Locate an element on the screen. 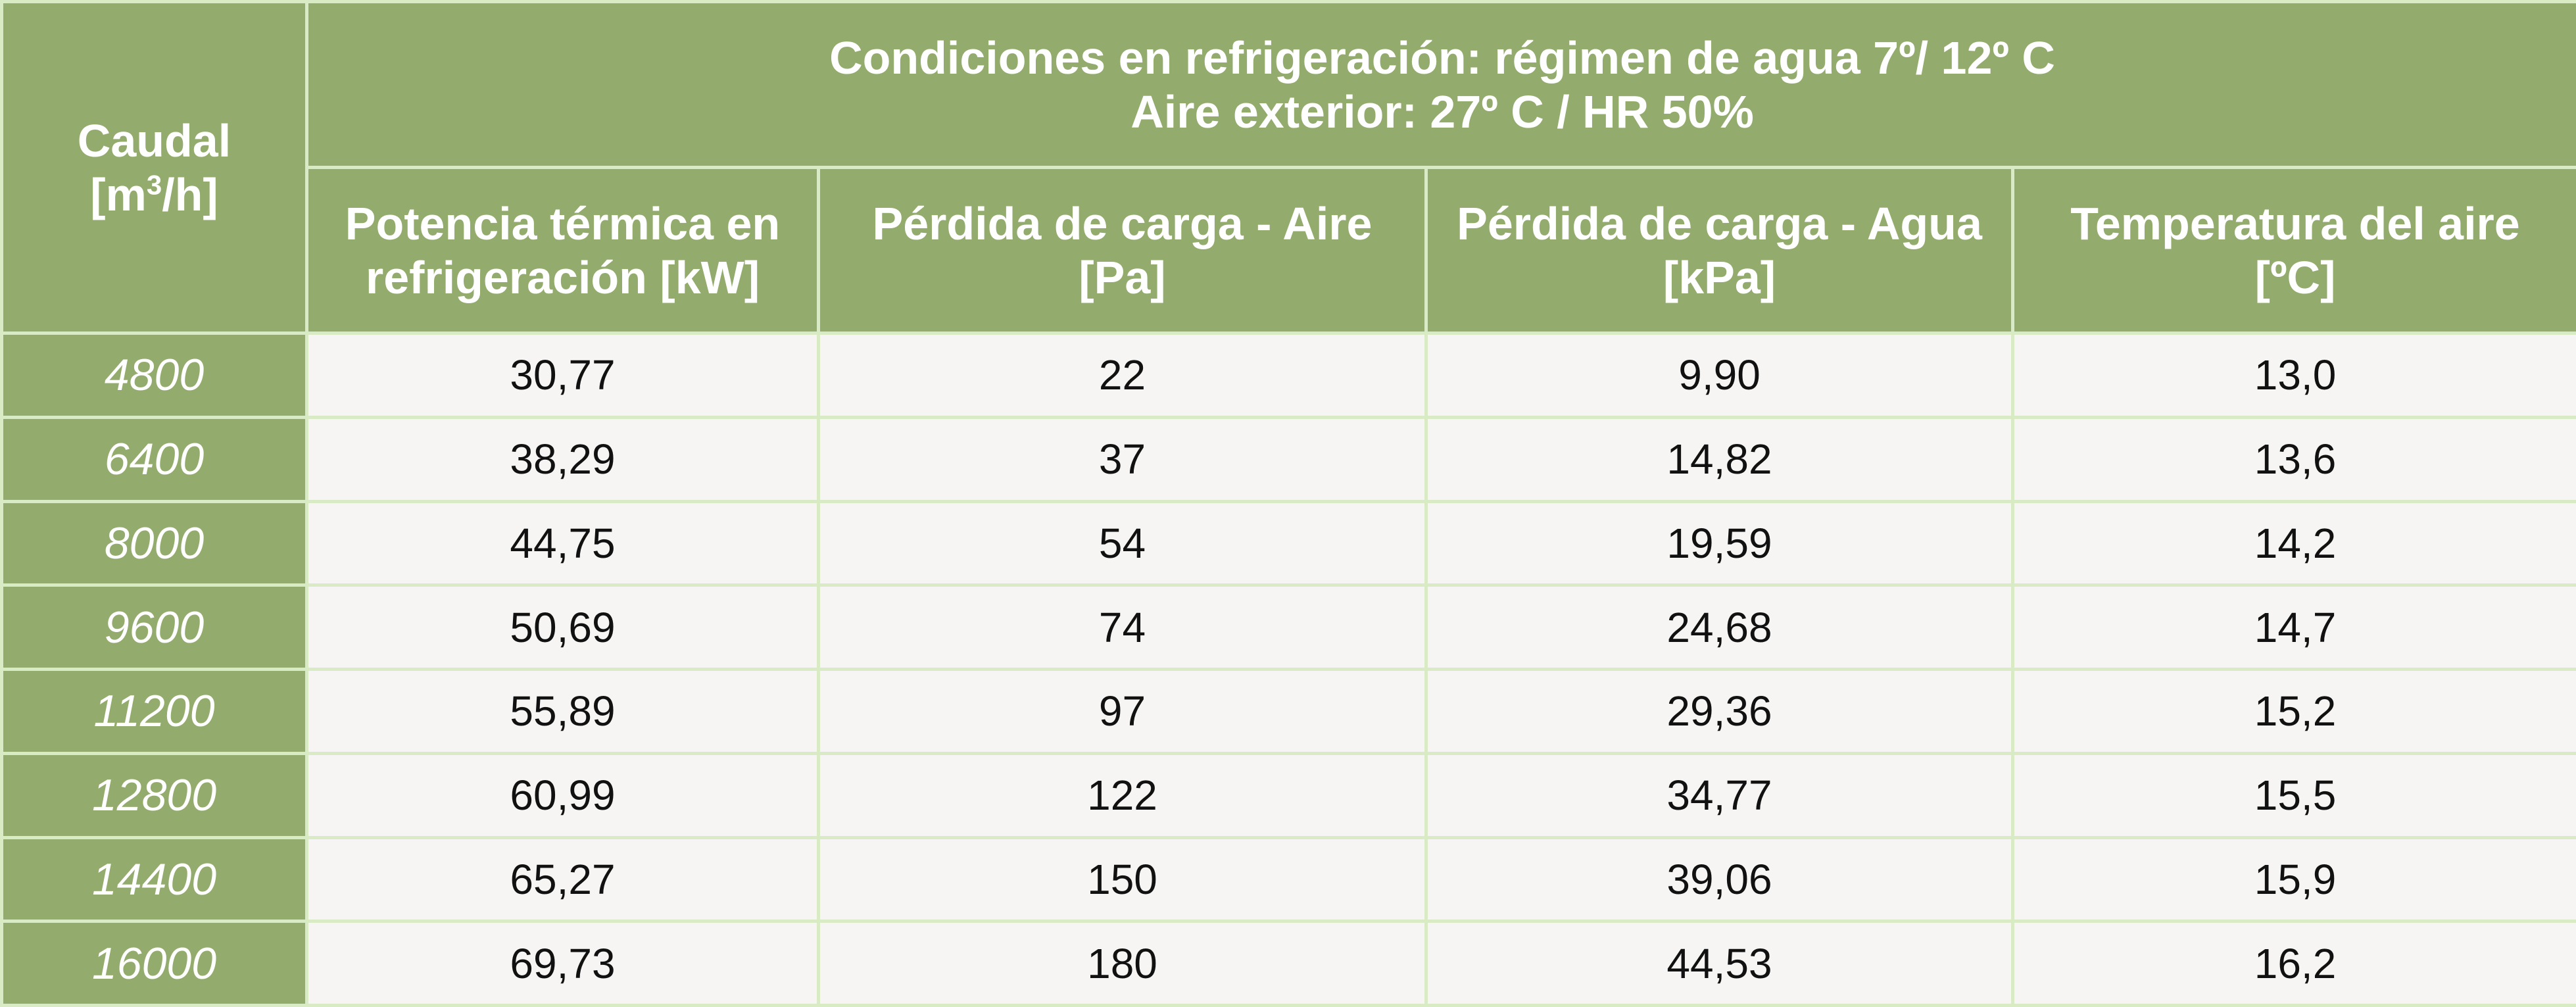 The image size is (2576, 1007). value-cell: 50,69 is located at coordinates (562, 627).